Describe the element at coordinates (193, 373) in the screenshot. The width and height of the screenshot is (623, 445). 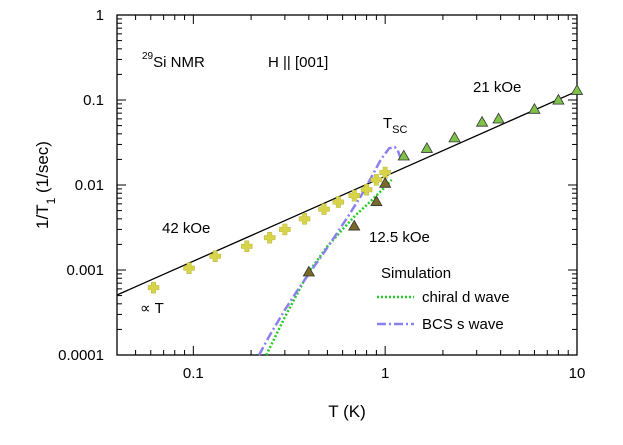
I see `x-tick-label: 0.1` at that location.